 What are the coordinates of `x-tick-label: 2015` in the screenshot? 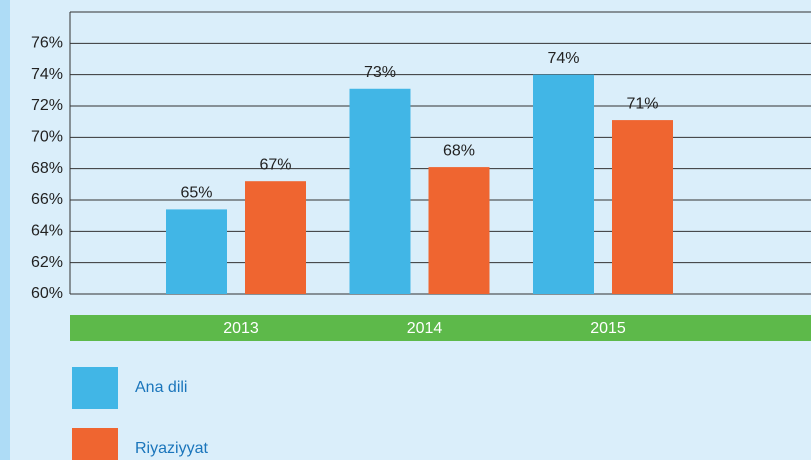 It's located at (608, 328).